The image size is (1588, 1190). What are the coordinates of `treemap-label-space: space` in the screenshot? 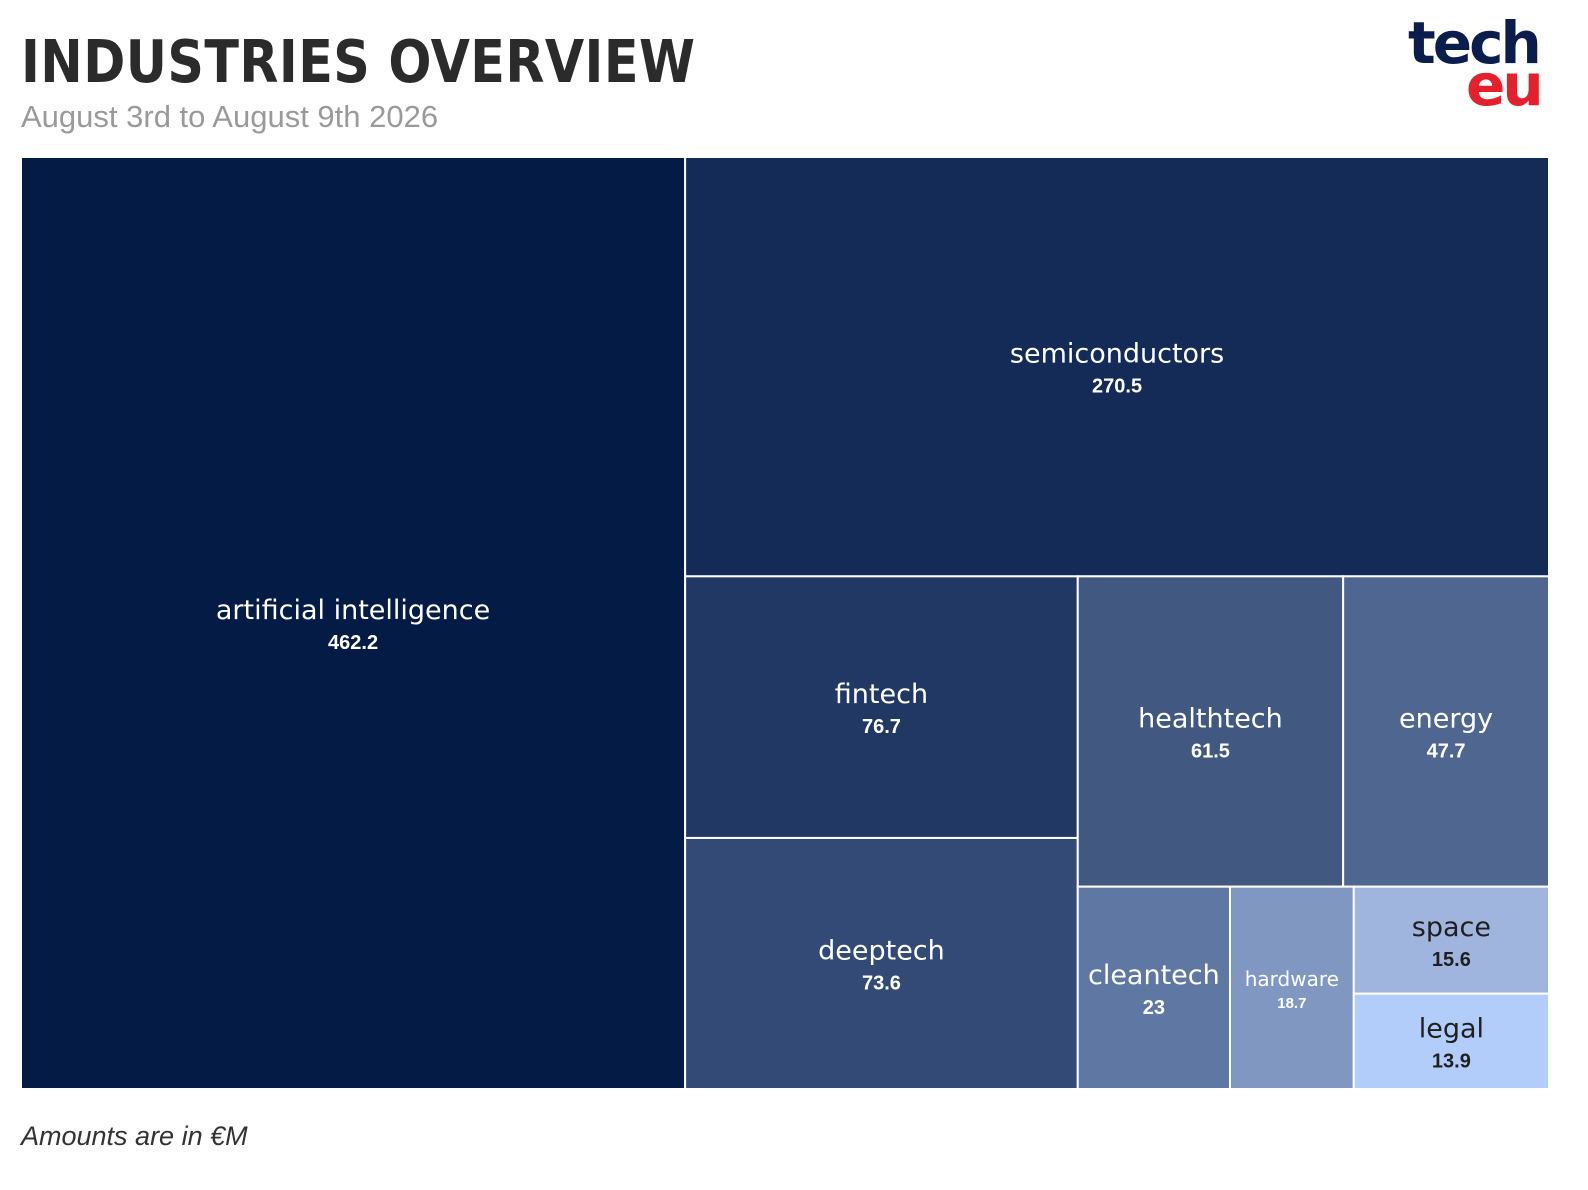 It's located at (1451, 927).